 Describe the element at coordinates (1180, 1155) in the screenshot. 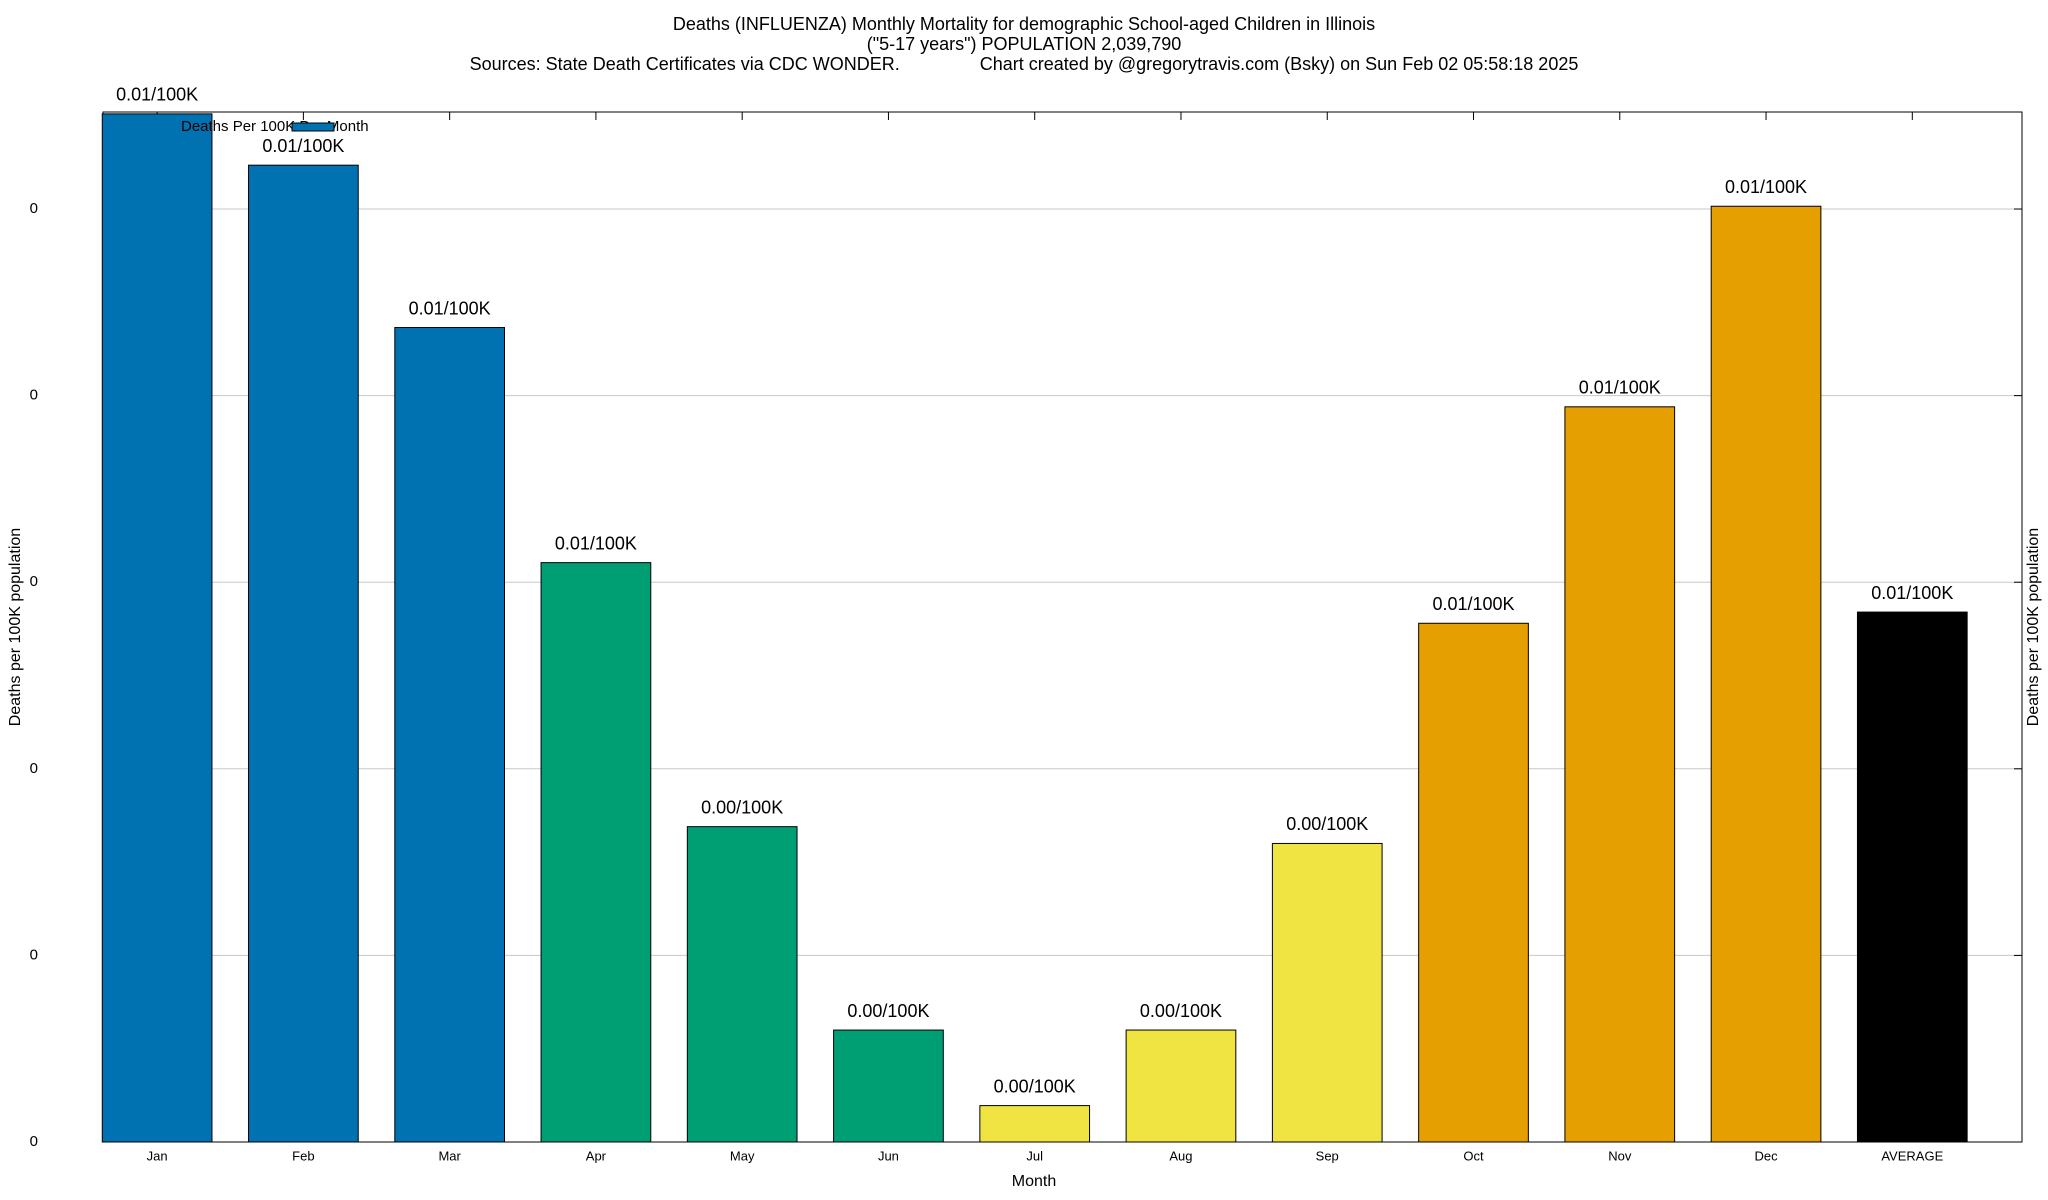

I see `x-tick-label: Aug` at that location.